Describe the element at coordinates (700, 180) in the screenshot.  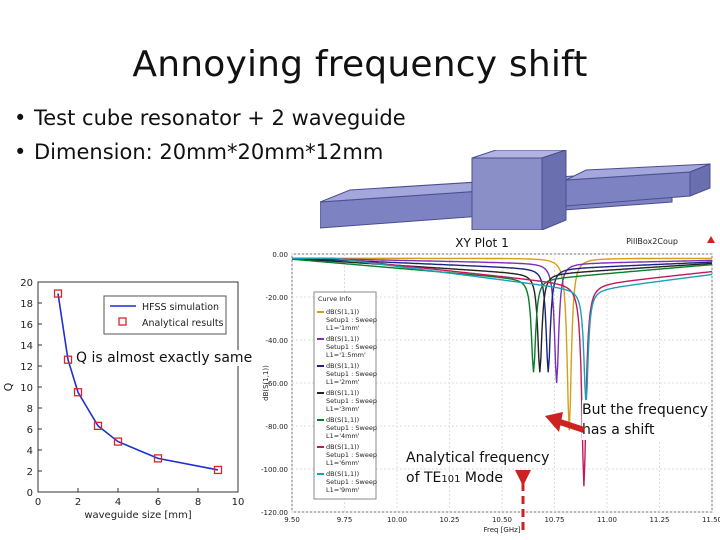
I see `waveguide-right-end` at that location.